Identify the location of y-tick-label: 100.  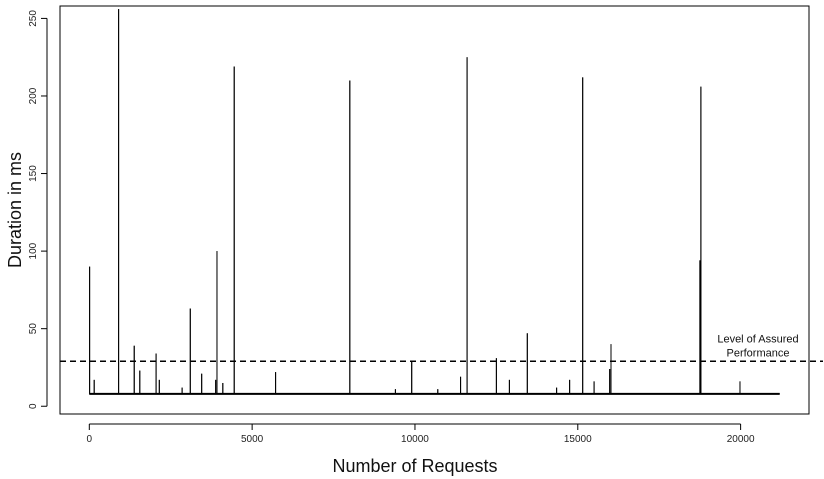
(33, 250).